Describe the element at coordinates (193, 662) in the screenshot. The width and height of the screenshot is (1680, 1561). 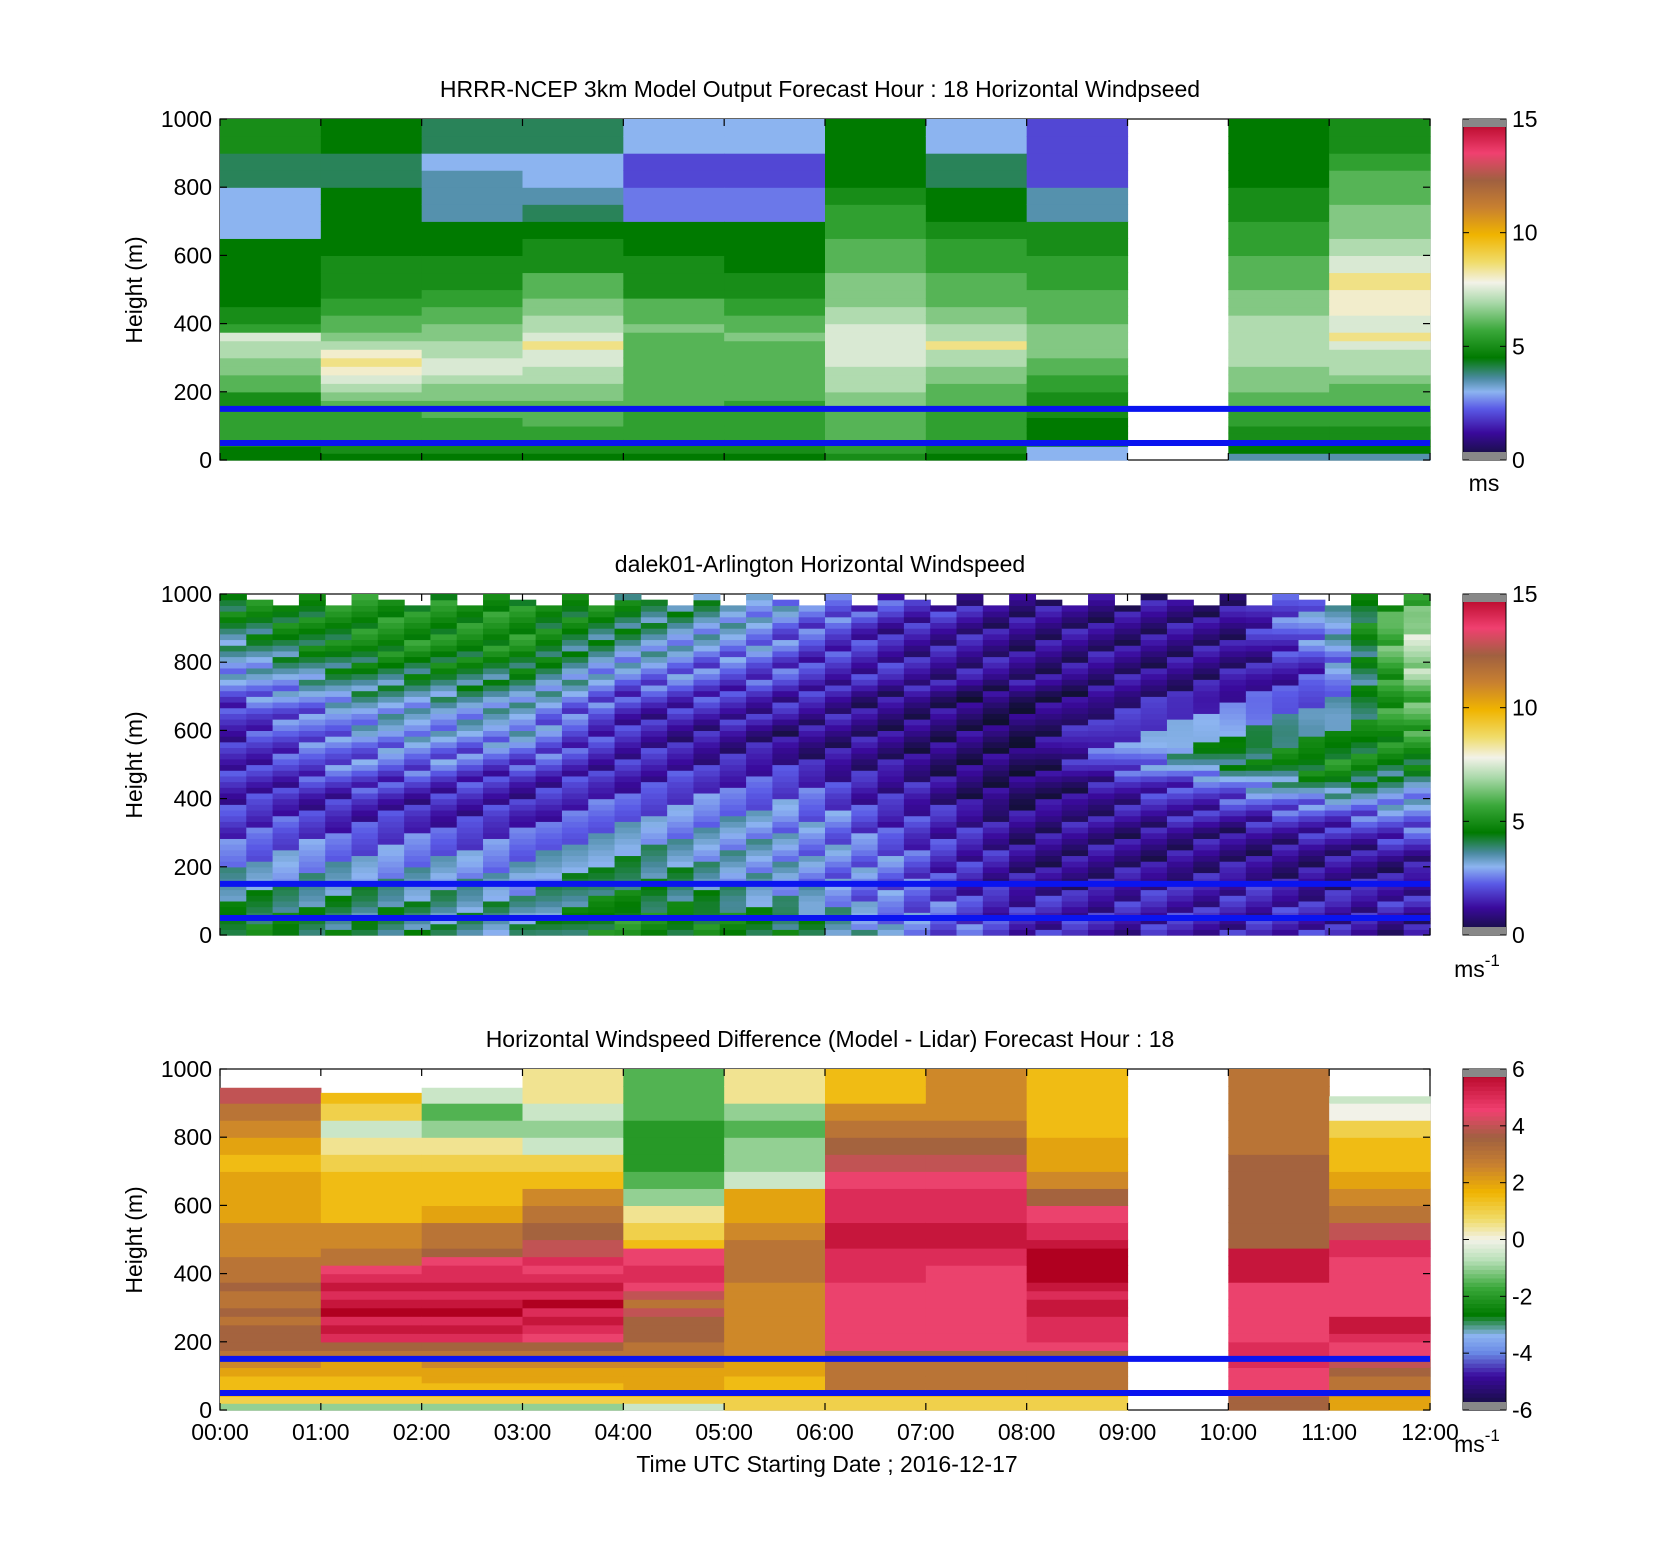
I see `y-tick-label: 800` at that location.